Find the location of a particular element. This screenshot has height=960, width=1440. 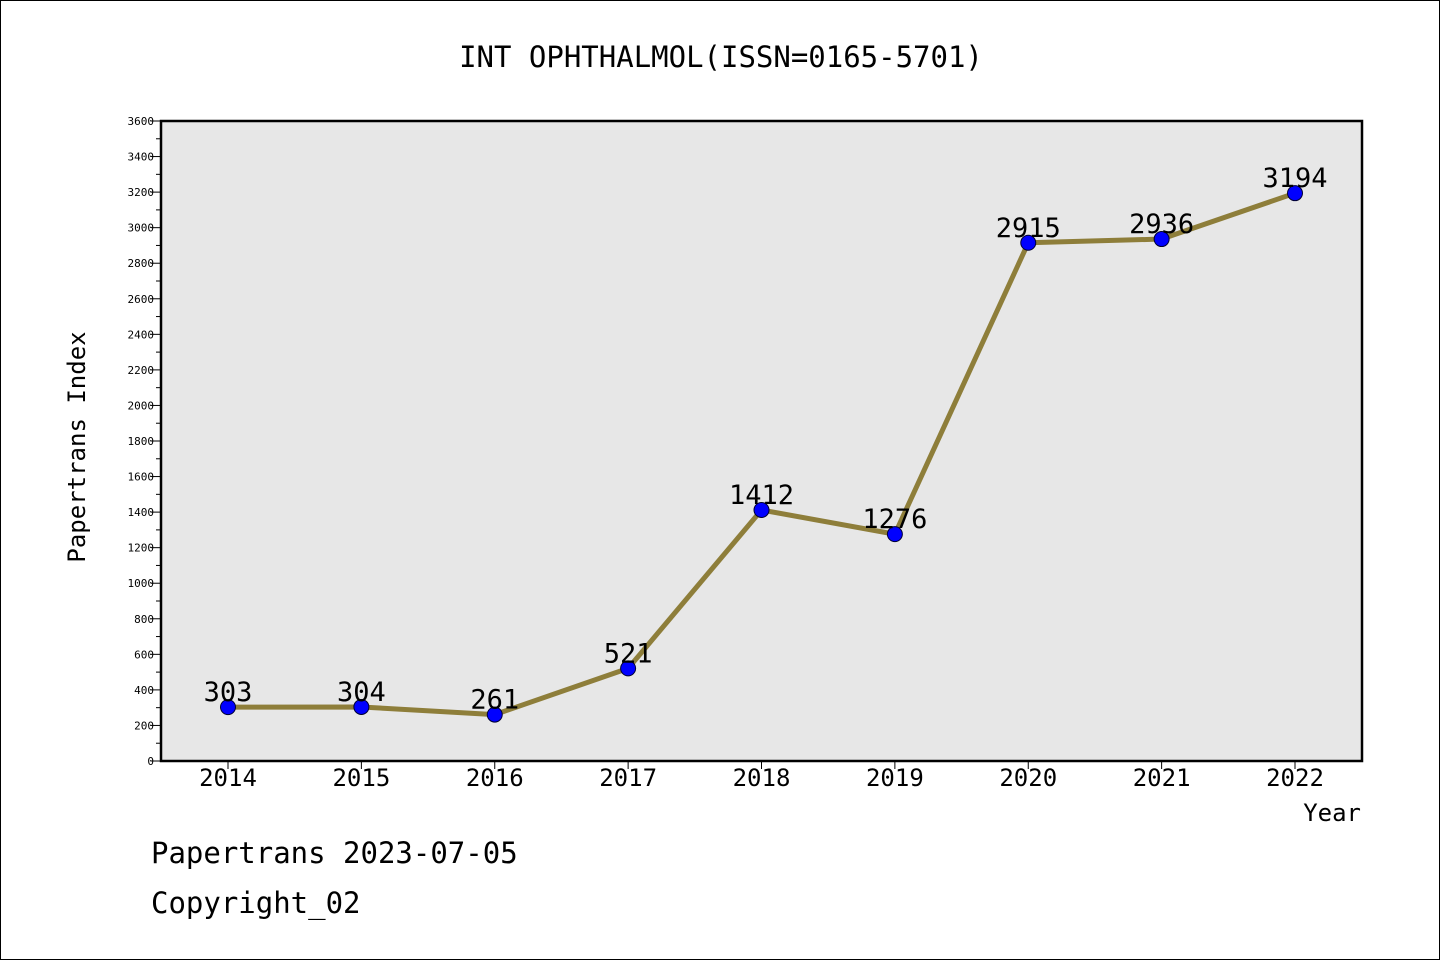

data-label: 521 is located at coordinates (628, 653).